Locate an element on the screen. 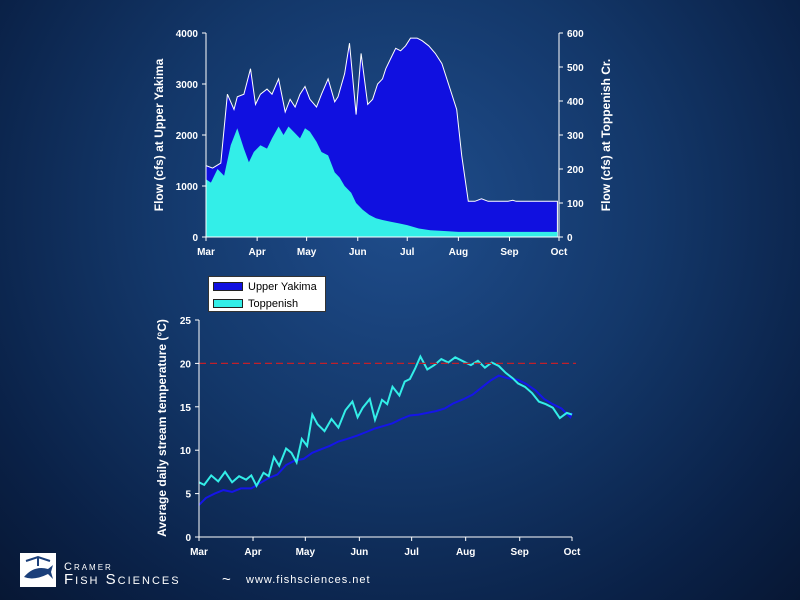  y2-tick-label: 500 is located at coordinates (575, 68).